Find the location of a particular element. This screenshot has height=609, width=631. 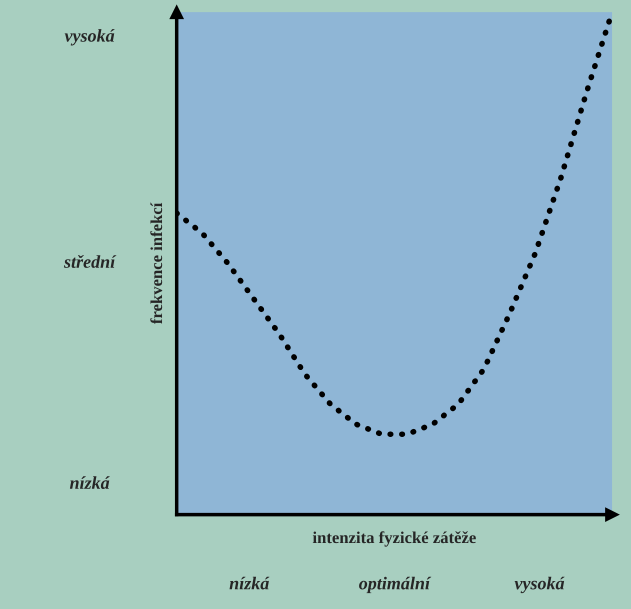

x-axis-title: intenzita fyzické zátěže is located at coordinates (394, 539).